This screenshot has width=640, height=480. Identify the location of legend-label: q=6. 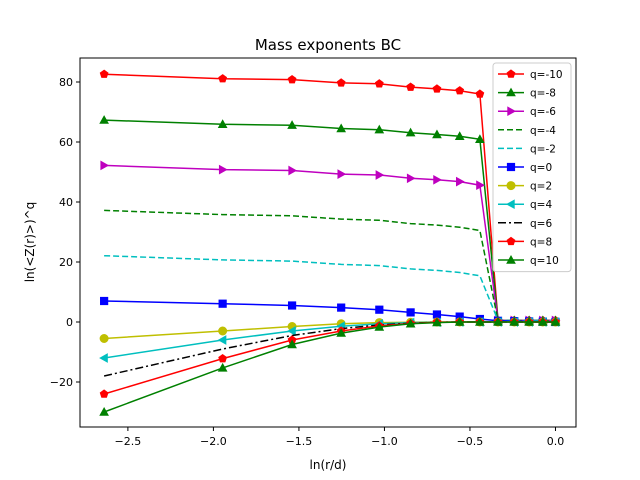
(541, 224).